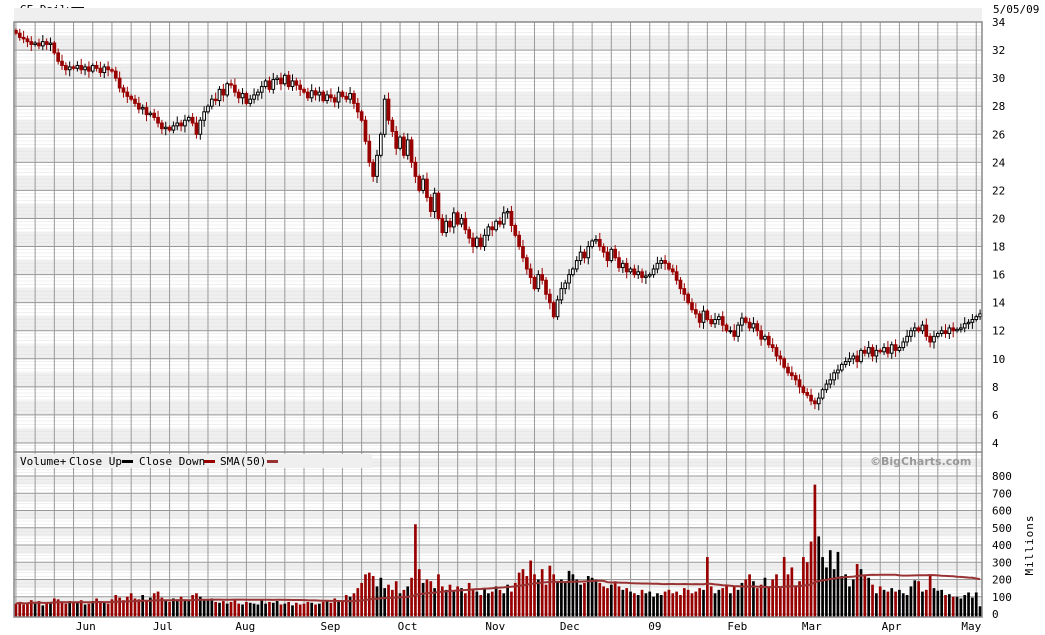  Describe the element at coordinates (127, 461) in the screenshot. I see `legend-close-up-swatch` at that location.